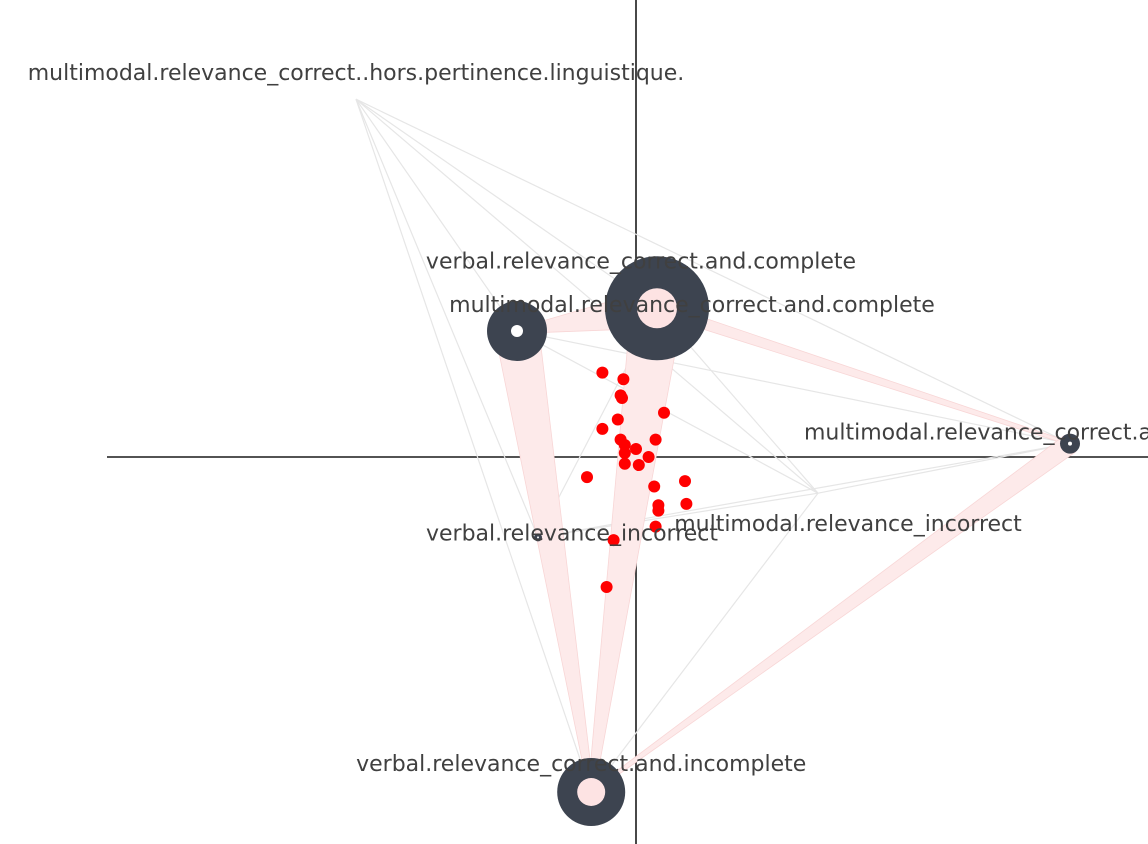  I want to click on link-mm_hors-vb_cc, so click(506, 203).